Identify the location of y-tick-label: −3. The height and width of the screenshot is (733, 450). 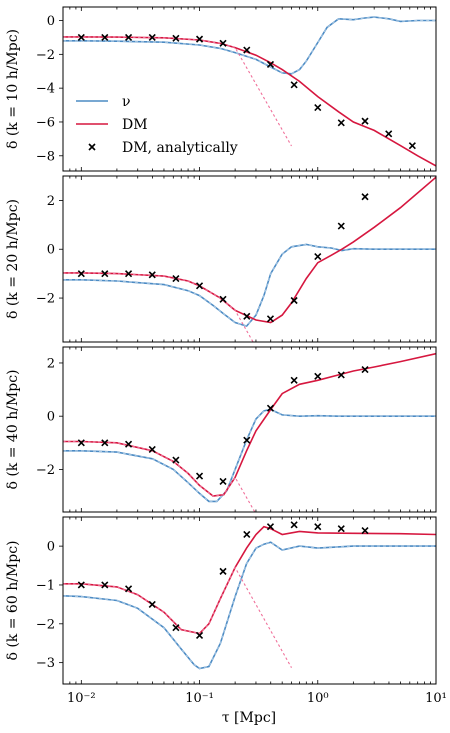
(45, 663).